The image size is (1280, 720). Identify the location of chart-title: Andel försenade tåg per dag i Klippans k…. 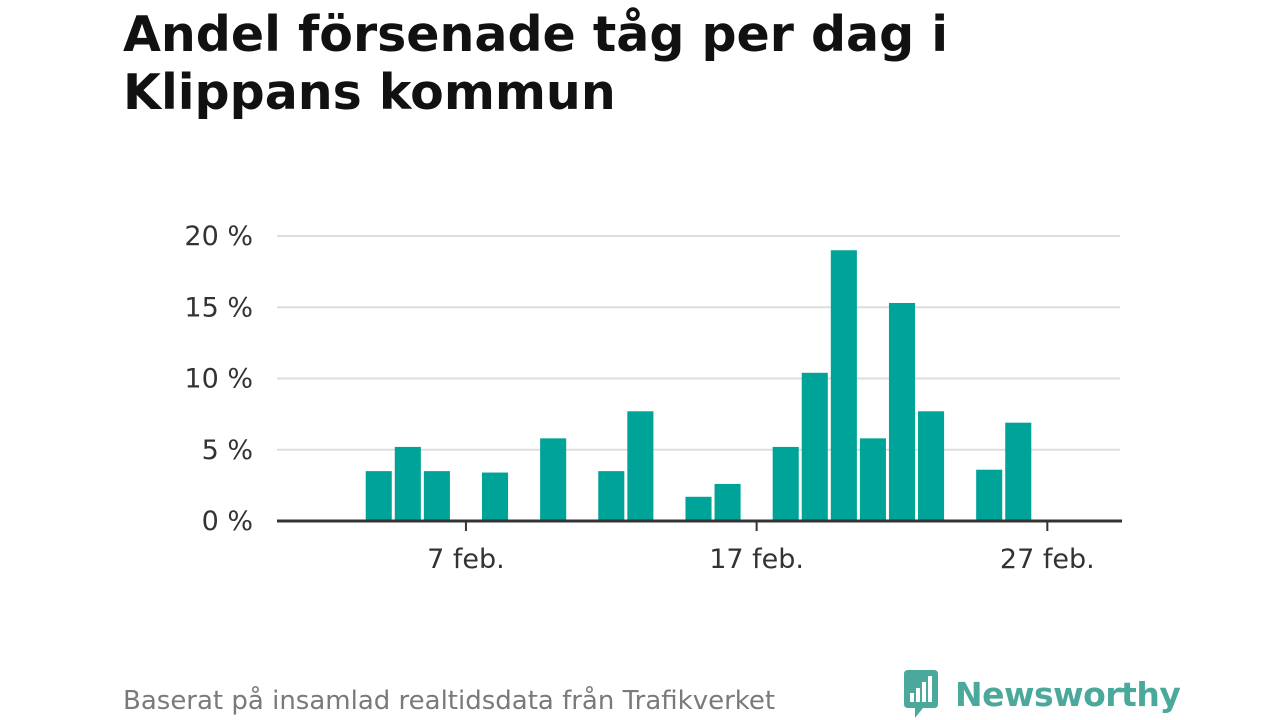
(536, 63).